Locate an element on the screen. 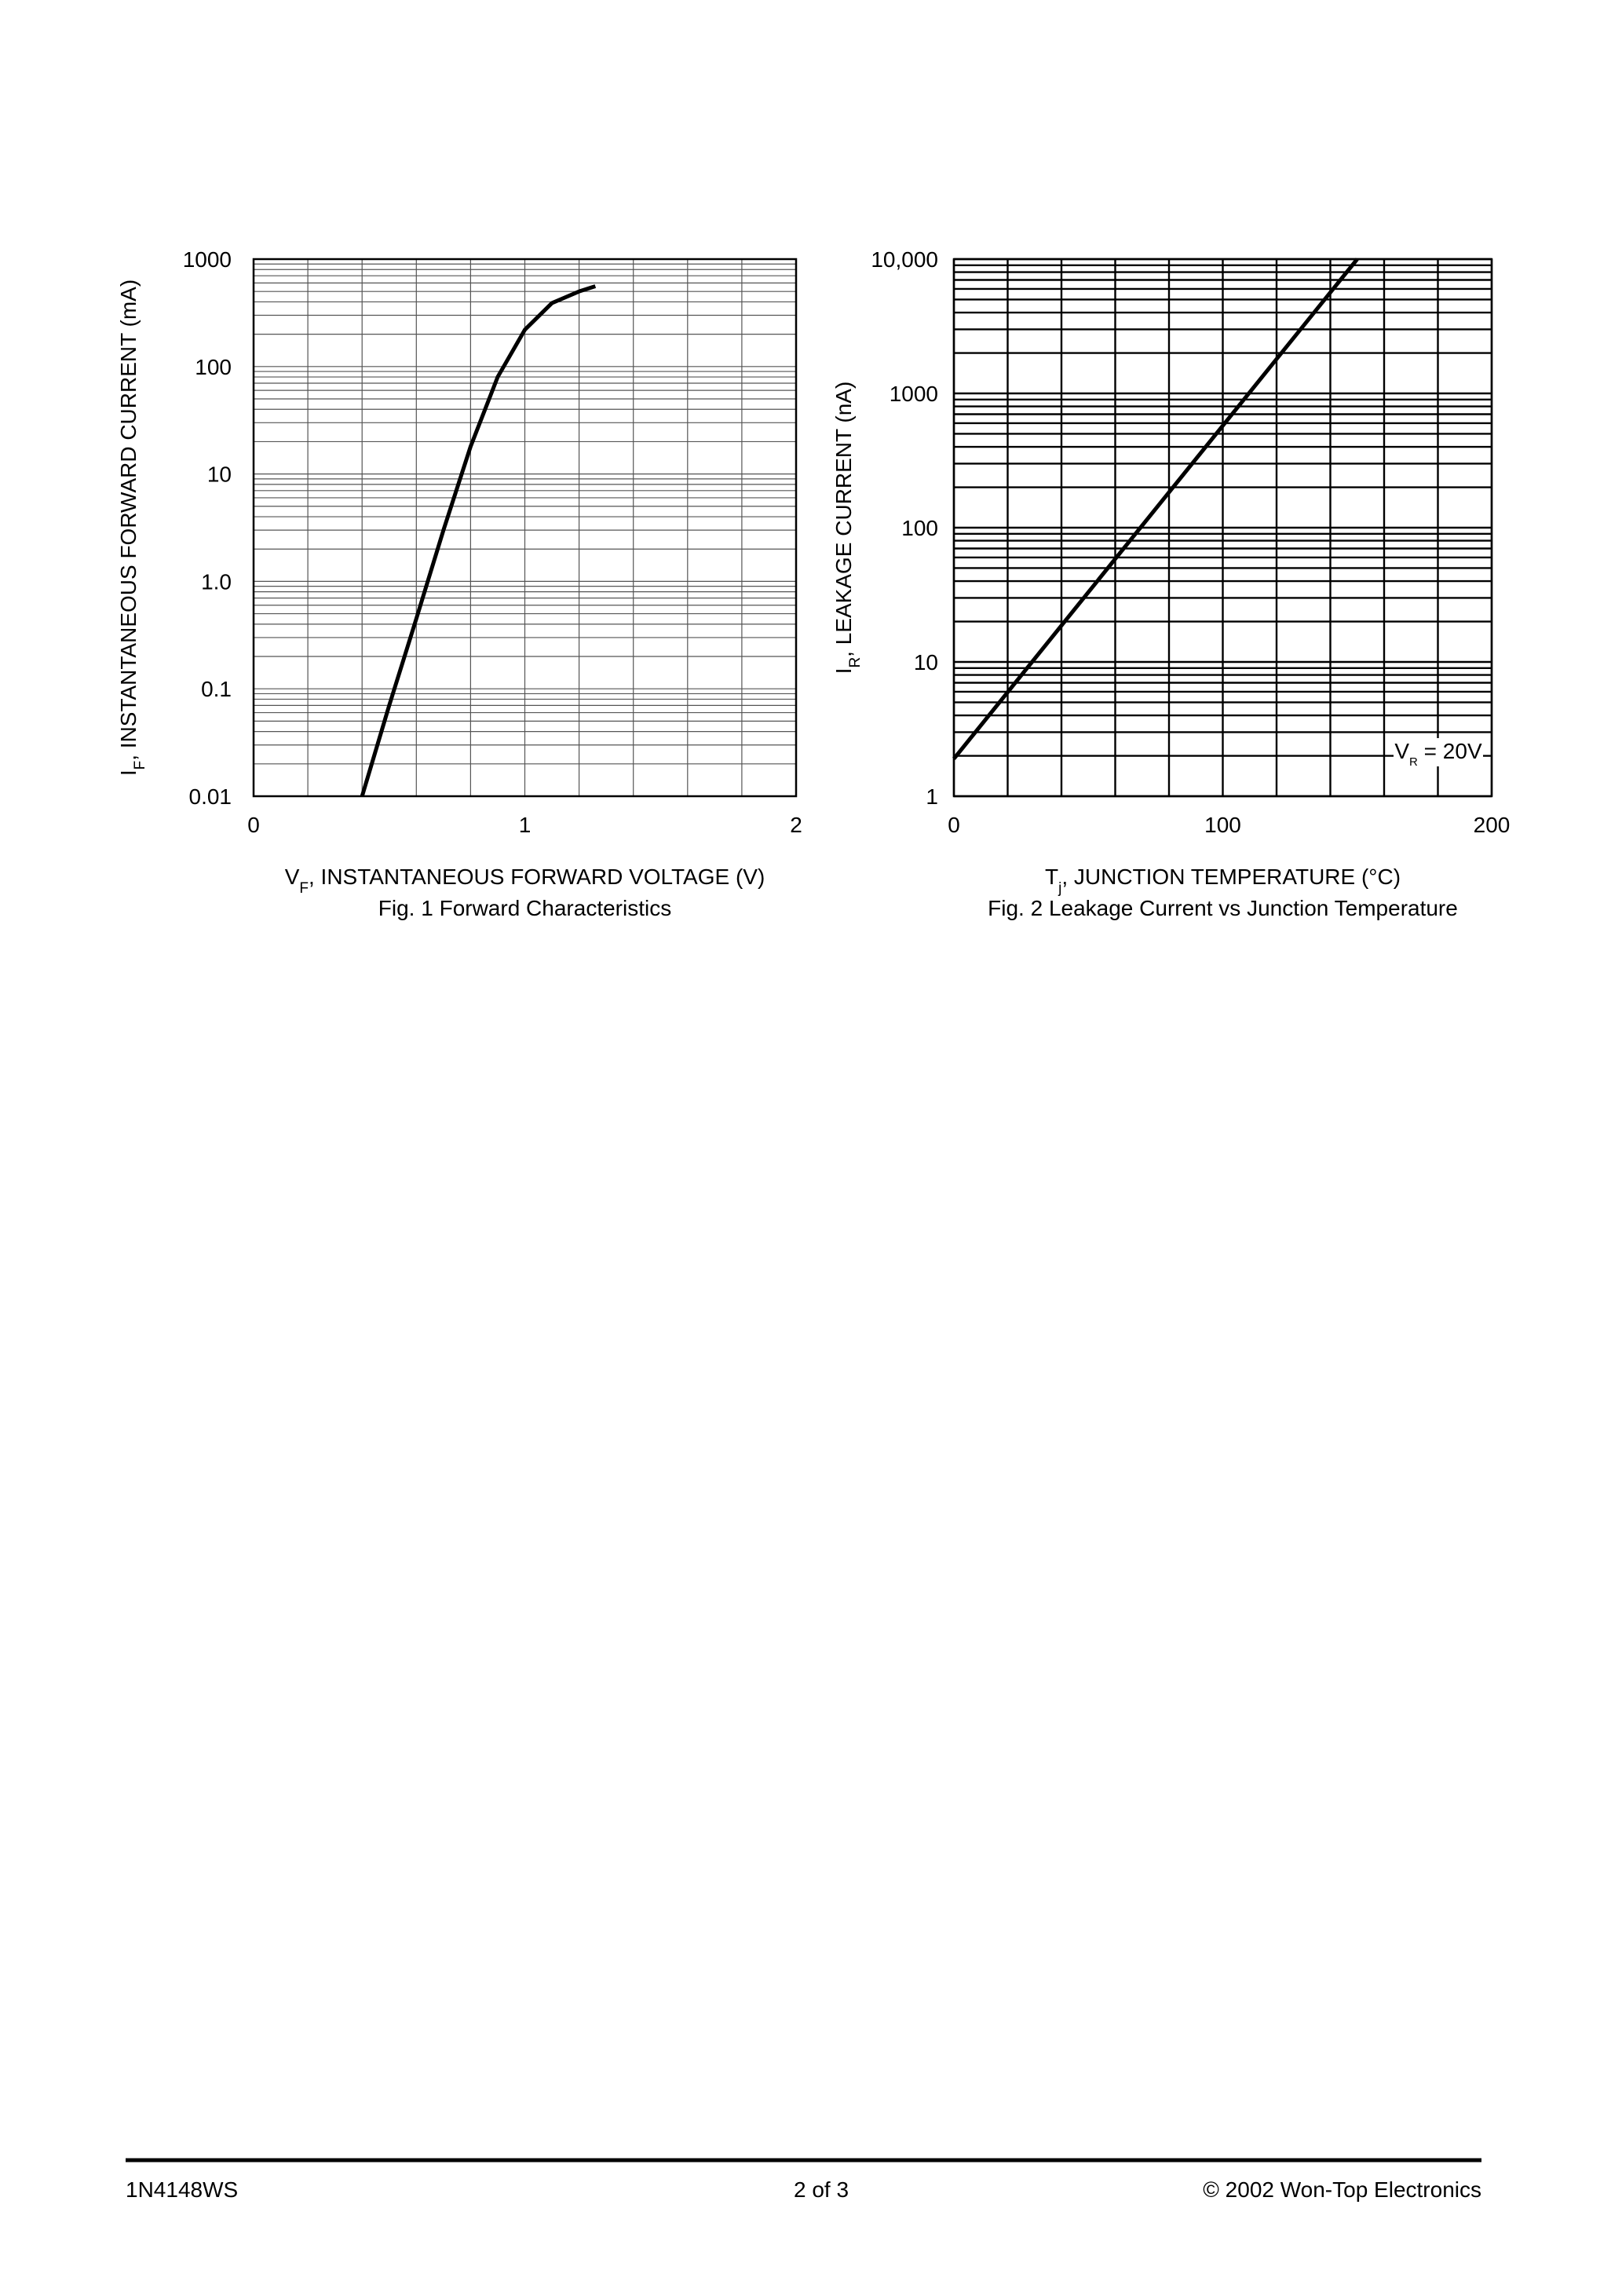  label-part: , JUNCTION TEMPERATURE (°C) is located at coordinates (1231, 877).